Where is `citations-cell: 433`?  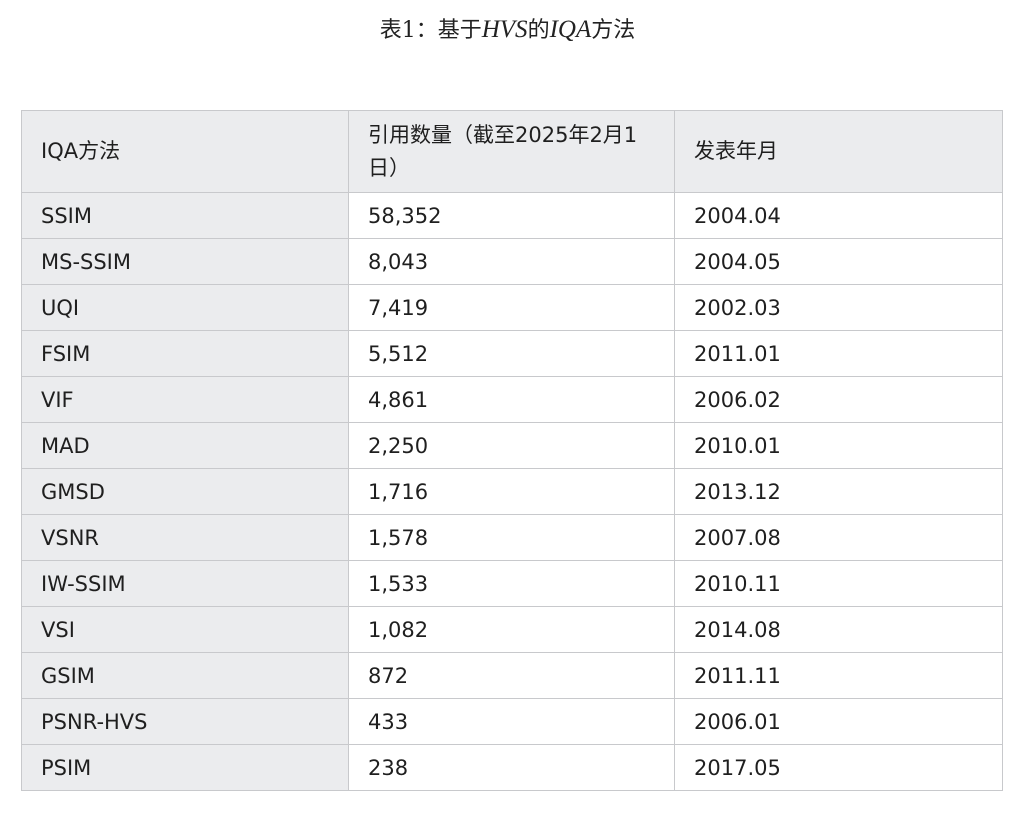
citations-cell: 433 is located at coordinates (511, 721).